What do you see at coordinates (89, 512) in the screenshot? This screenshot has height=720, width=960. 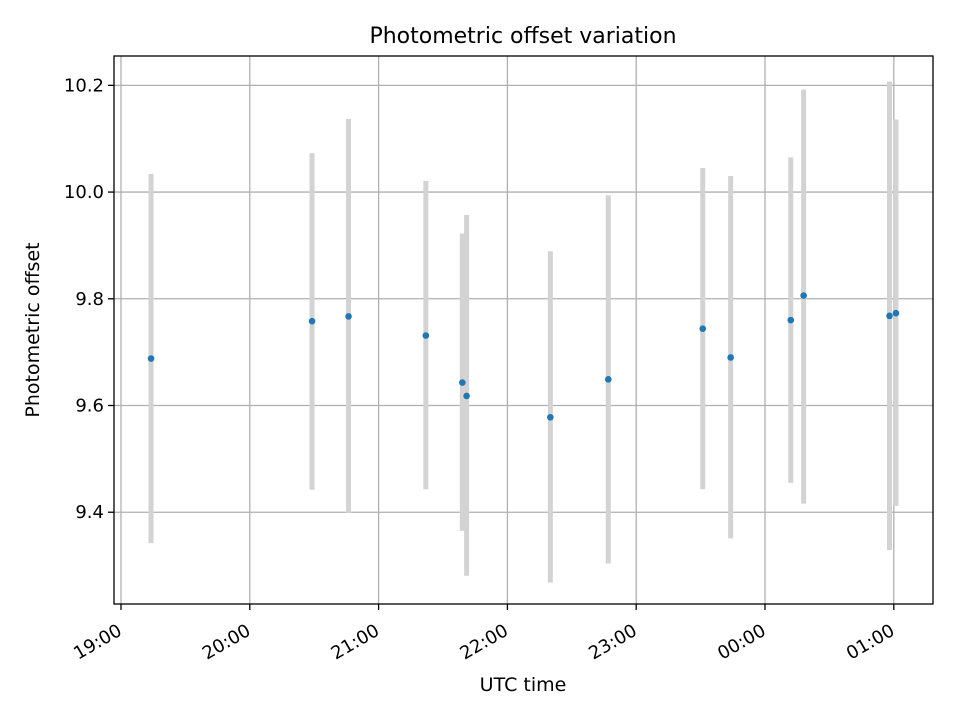 I see `y-tick-label: 9.4` at bounding box center [89, 512].